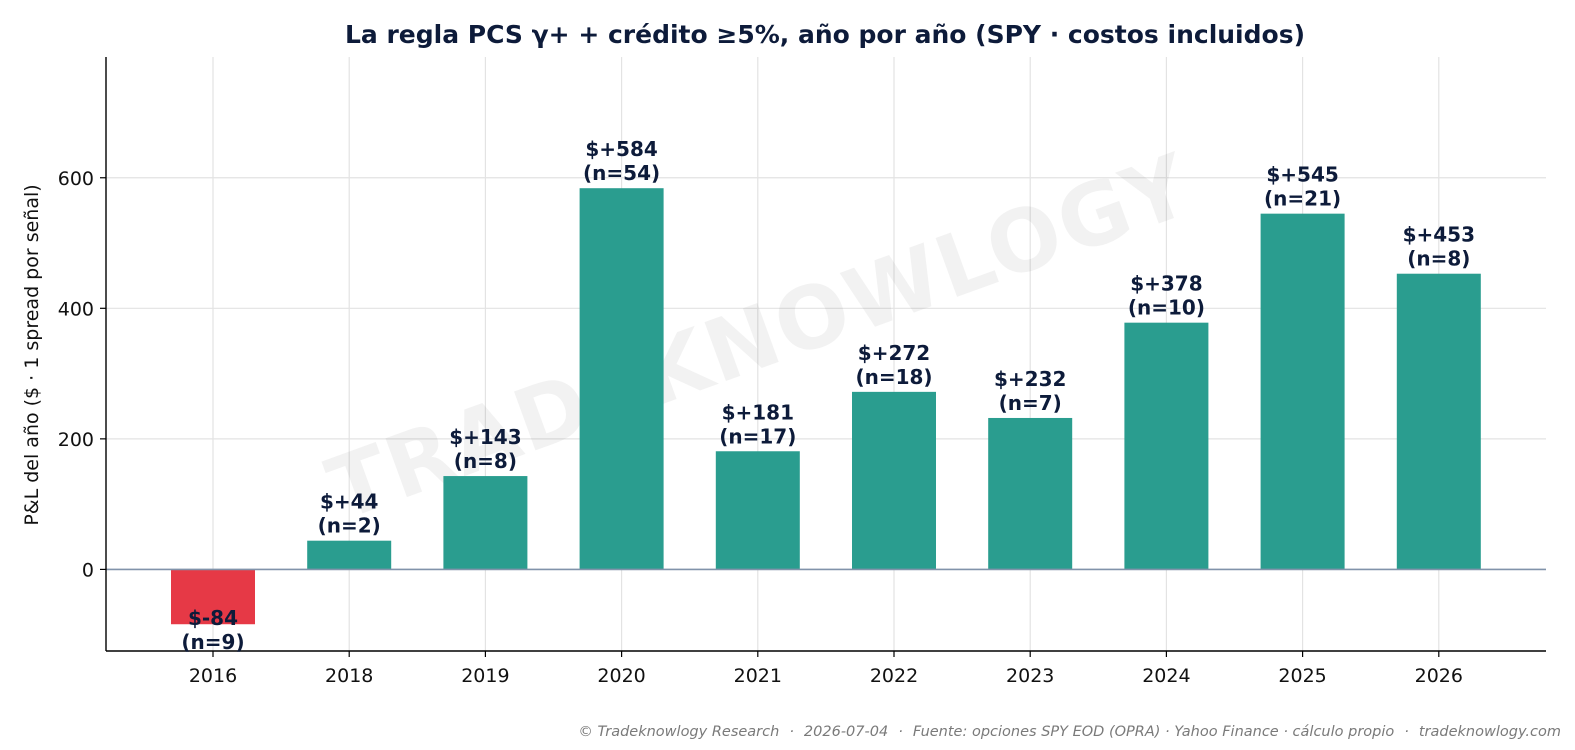 The height and width of the screenshot is (750, 1575). I want to click on data-label-count: (n=7), so click(1030, 403).